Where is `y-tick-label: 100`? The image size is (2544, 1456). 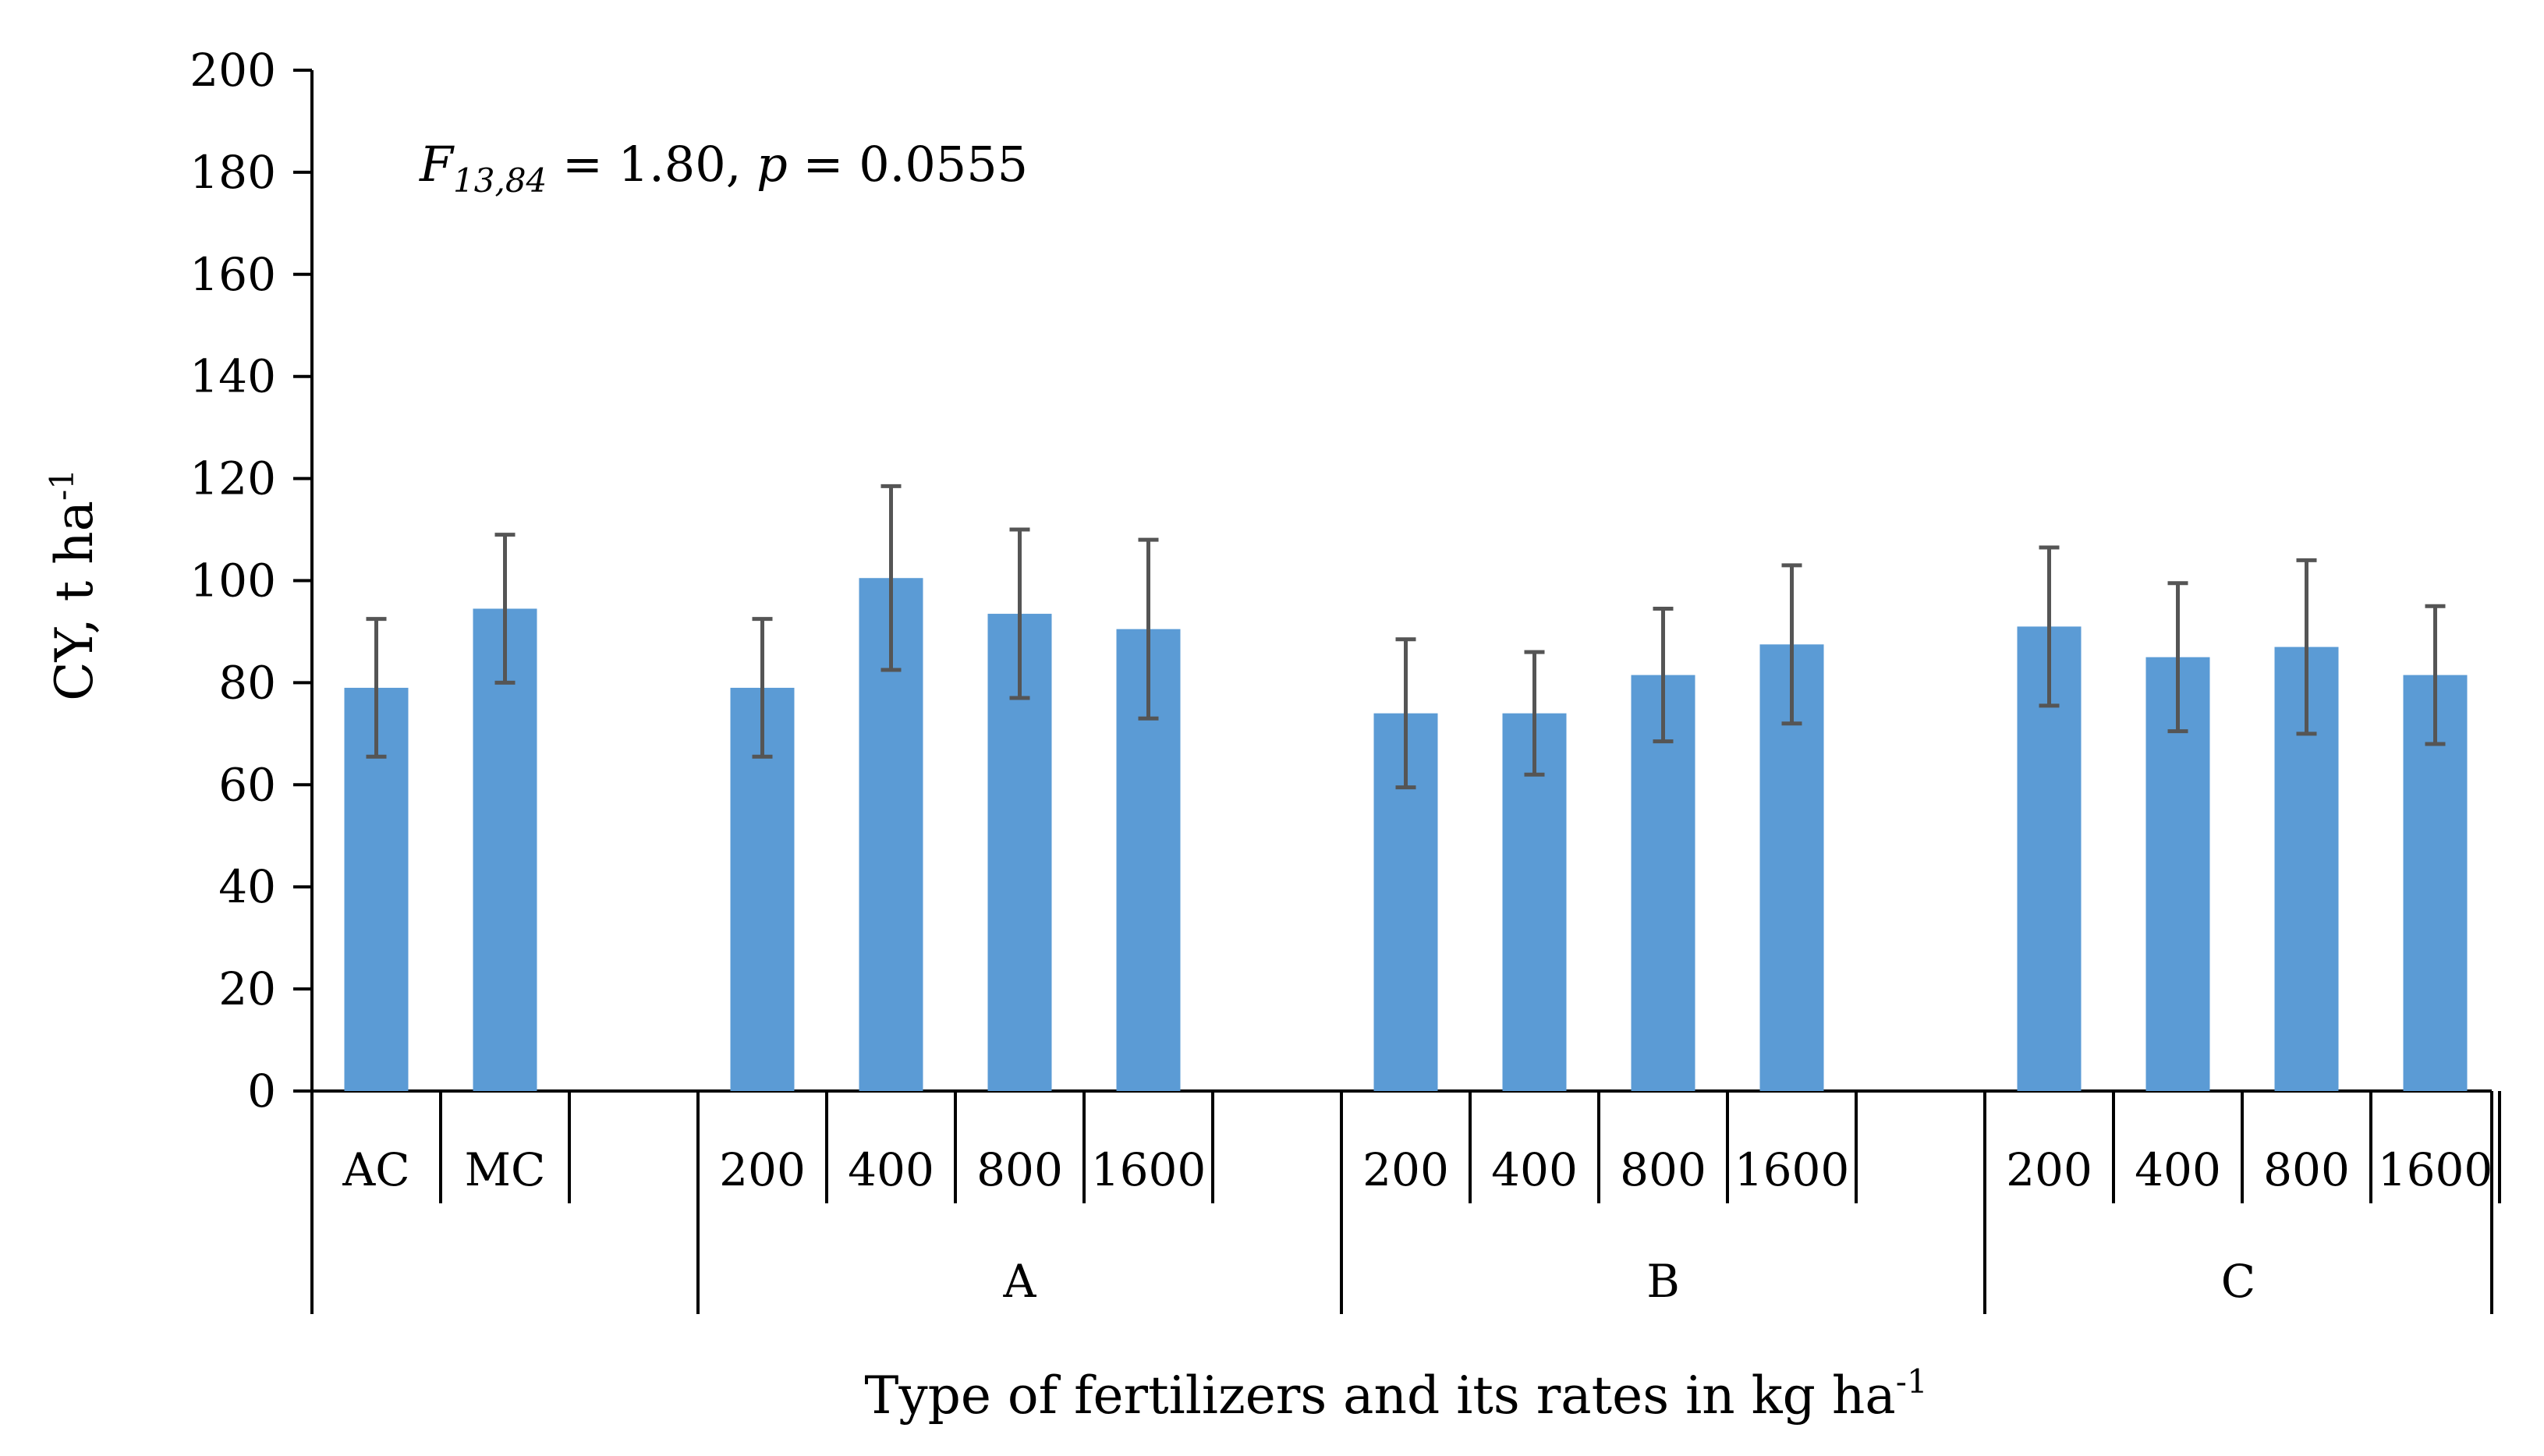
y-tick-label: 100 is located at coordinates (233, 581).